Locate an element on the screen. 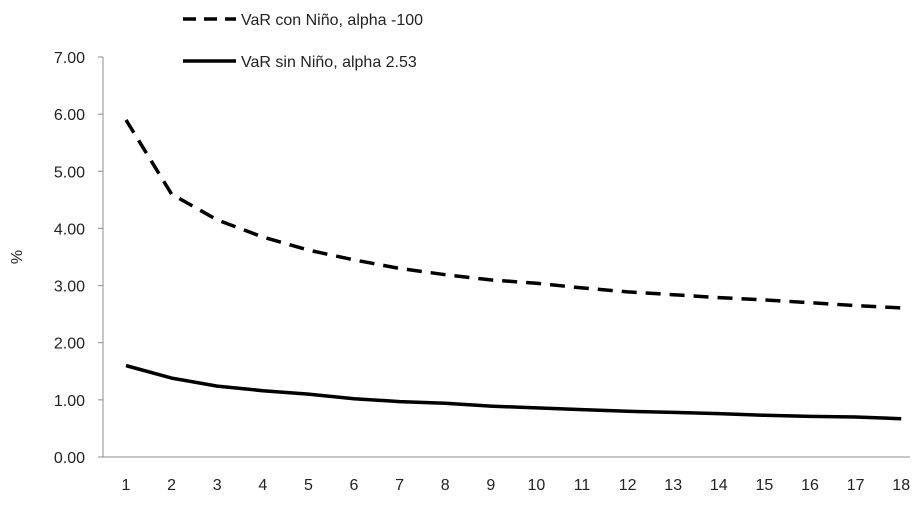 This screenshot has width=920, height=506. x-tick-label: 8 is located at coordinates (445, 485).